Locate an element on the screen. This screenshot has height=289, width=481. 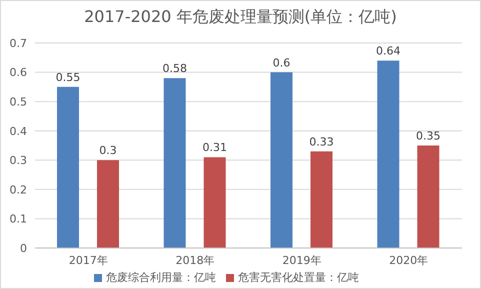
y-tick-label: 0.7 is located at coordinates (18, 43).